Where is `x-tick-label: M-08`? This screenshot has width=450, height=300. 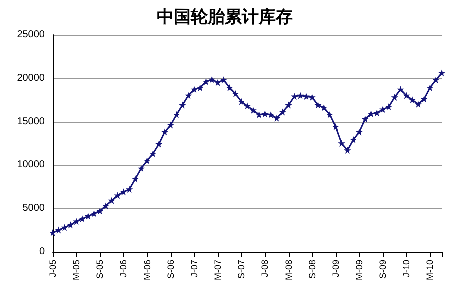
x-tick-label: M-08 is located at coordinates (289, 270).